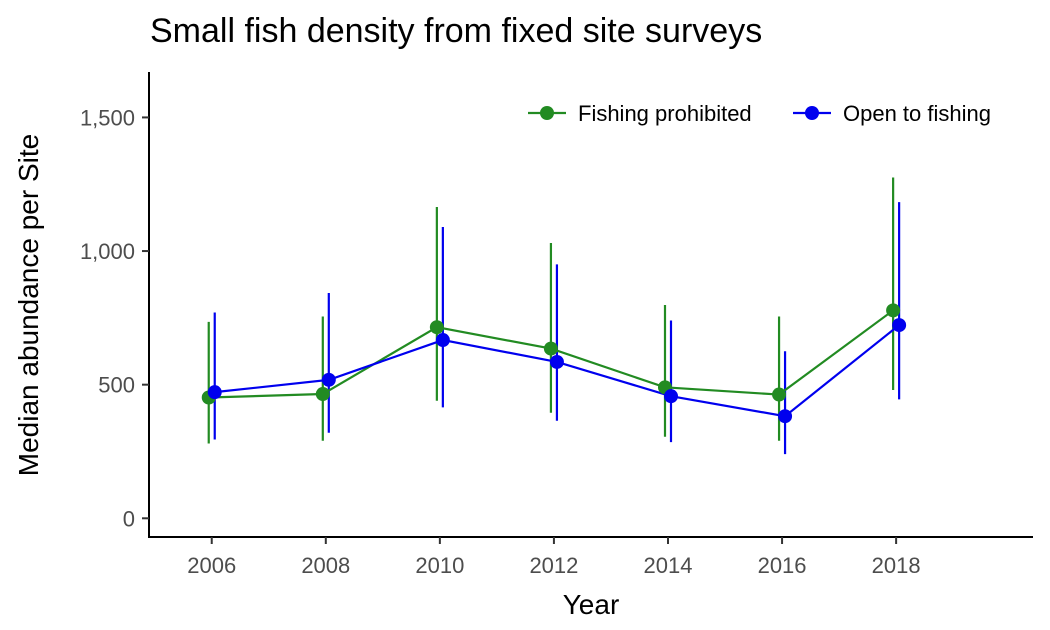 This screenshot has width=1050, height=630. What do you see at coordinates (107, 117) in the screenshot?
I see `y-tick-label: 1,500` at bounding box center [107, 117].